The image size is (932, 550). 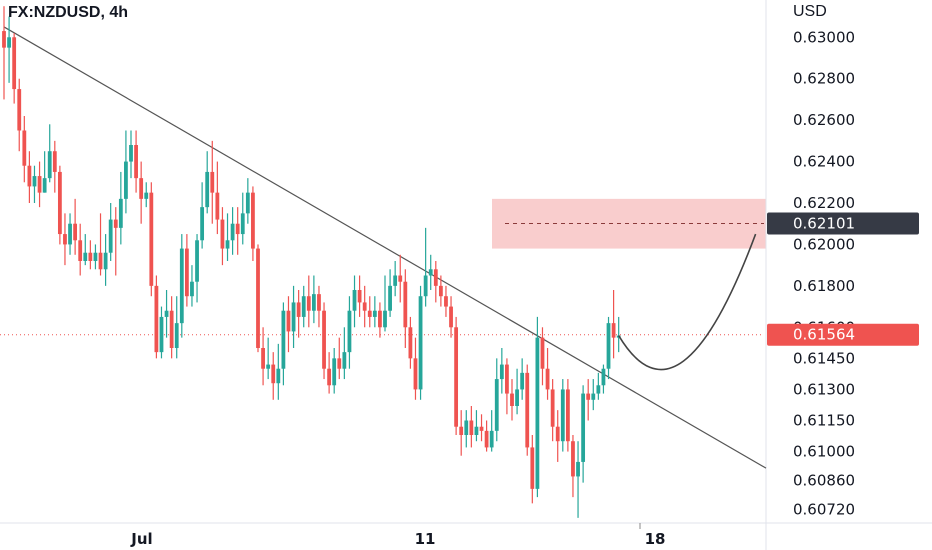 I want to click on y-tick-label: 0.61300, so click(x=824, y=389).